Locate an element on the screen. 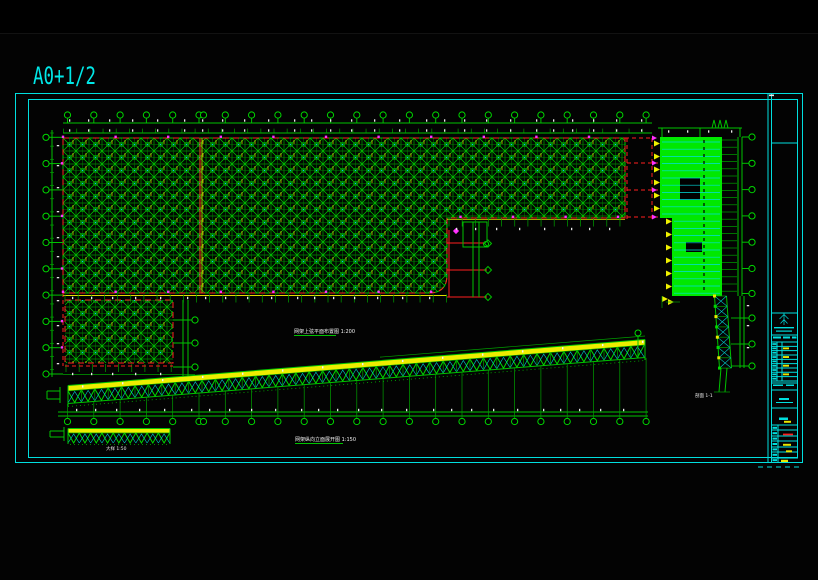 The width and height of the screenshot is (818, 580). lower-left-side-bubbles is located at coordinates (186, 338).